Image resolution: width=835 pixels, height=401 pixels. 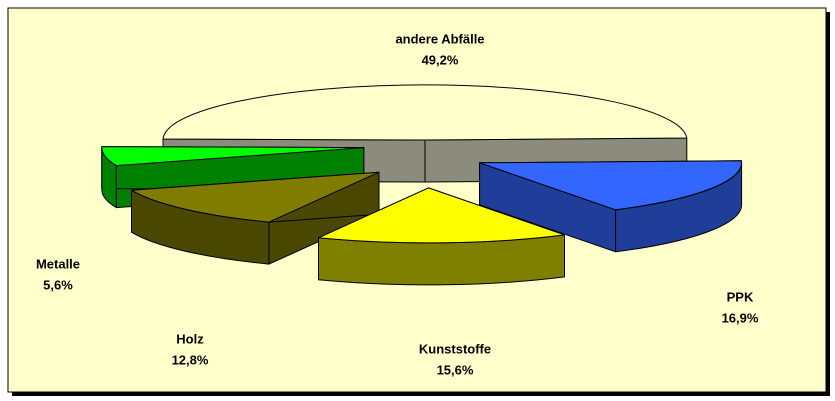 I want to click on slice-value-label: 15,6%, so click(x=455, y=369).